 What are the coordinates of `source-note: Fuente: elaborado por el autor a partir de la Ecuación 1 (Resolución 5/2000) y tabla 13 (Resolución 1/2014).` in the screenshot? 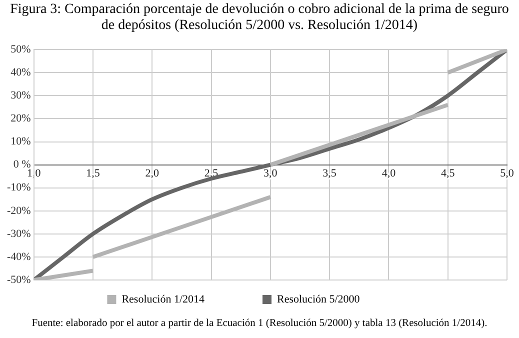 It's located at (259, 323).